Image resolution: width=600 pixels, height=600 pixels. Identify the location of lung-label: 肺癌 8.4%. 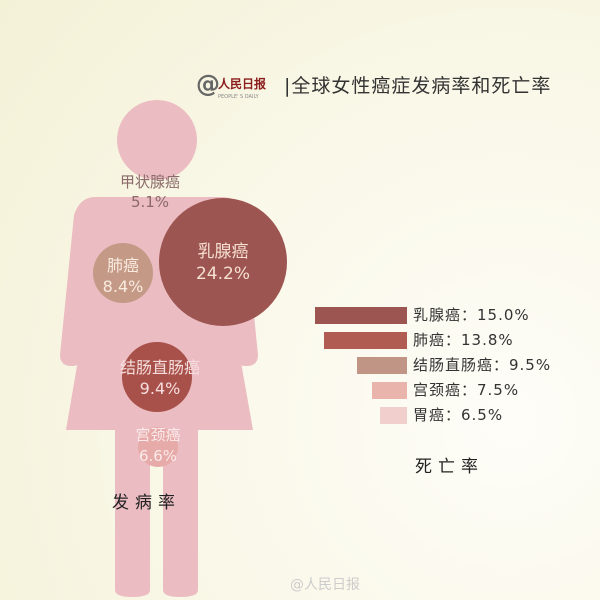
(123, 276).